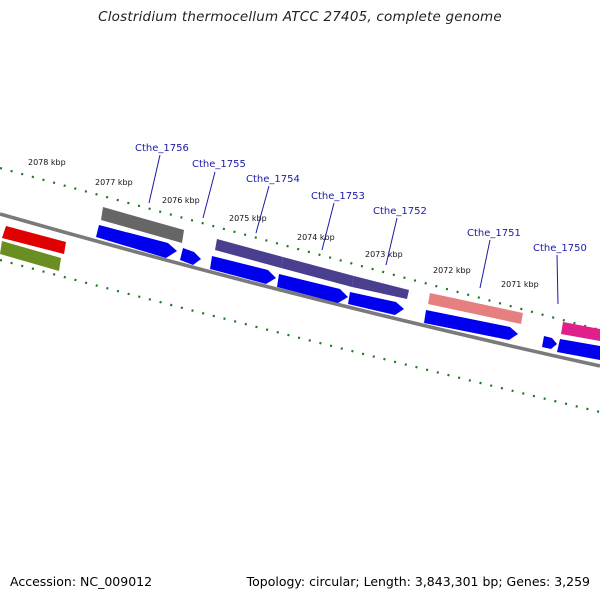 Image resolution: width=600 pixels, height=600 pixels. I want to click on gene-label-1755: Cthe_1755, so click(219, 164).